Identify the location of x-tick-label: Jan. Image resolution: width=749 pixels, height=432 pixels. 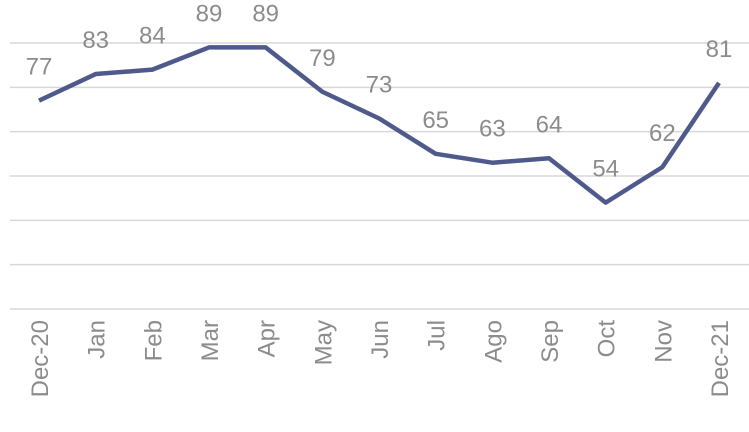
(97, 339).